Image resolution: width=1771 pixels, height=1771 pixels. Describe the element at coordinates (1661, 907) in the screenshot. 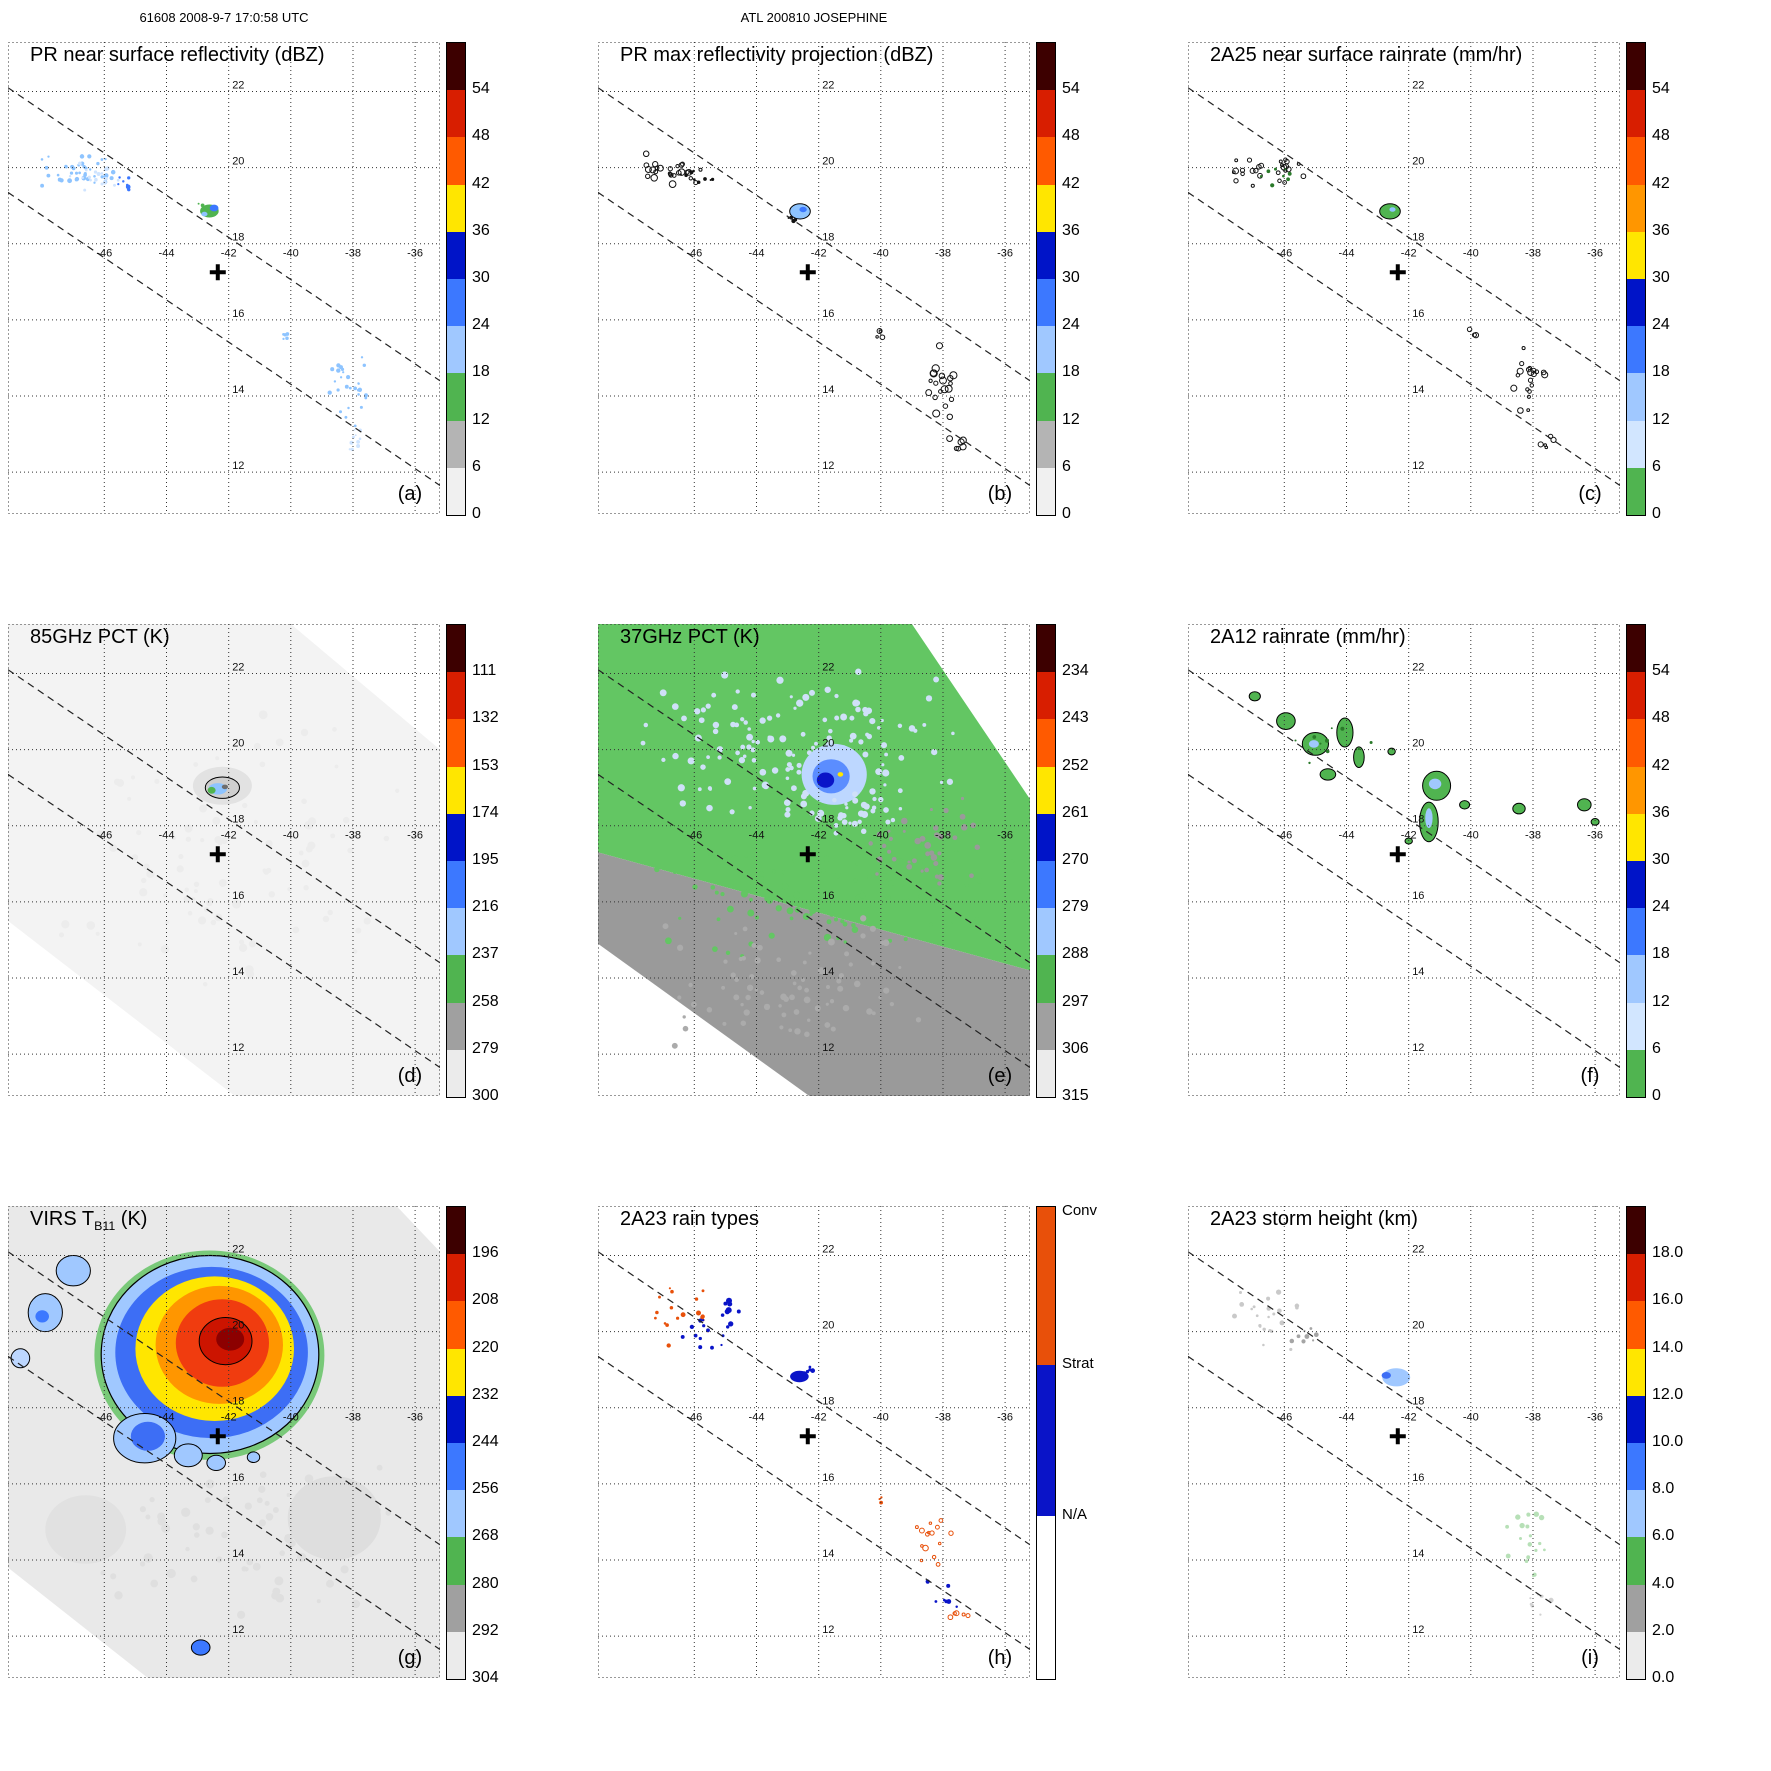

I see `colorbar-tick-label: 24` at that location.